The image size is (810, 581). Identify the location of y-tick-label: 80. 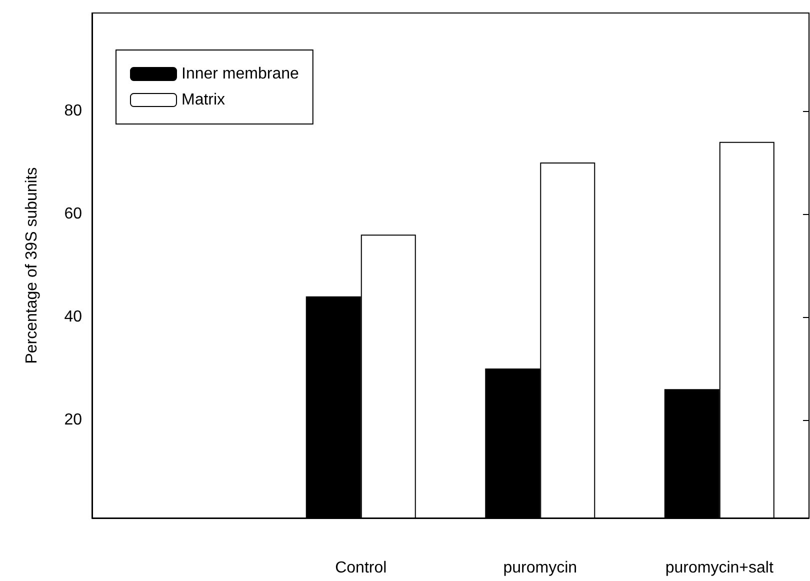
(73, 111).